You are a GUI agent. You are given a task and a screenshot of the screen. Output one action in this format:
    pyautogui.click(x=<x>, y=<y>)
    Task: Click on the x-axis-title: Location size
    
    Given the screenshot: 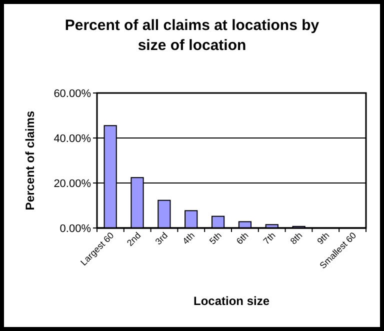 What is the action you would take?
    pyautogui.click(x=231, y=301)
    